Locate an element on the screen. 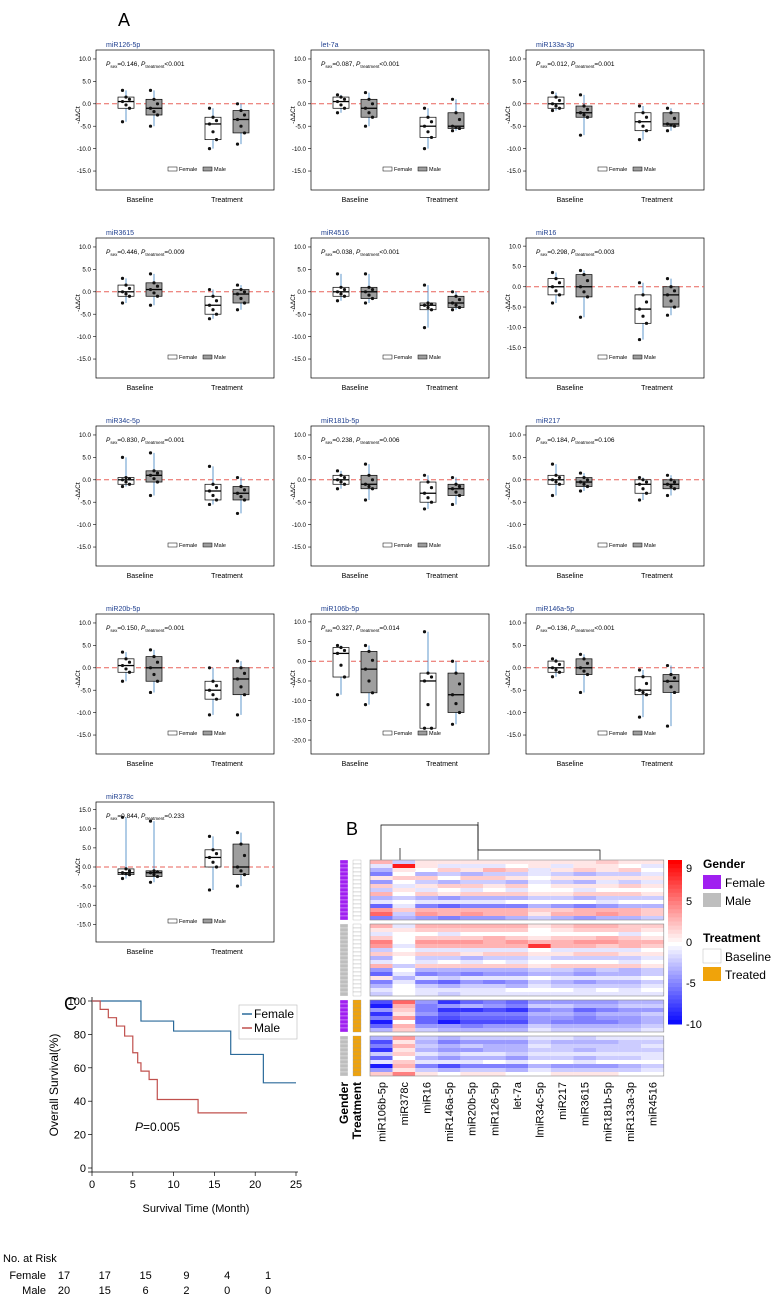  p-values: Psex=0.012, Ptreatment=0.001 is located at coordinates (575, 65).